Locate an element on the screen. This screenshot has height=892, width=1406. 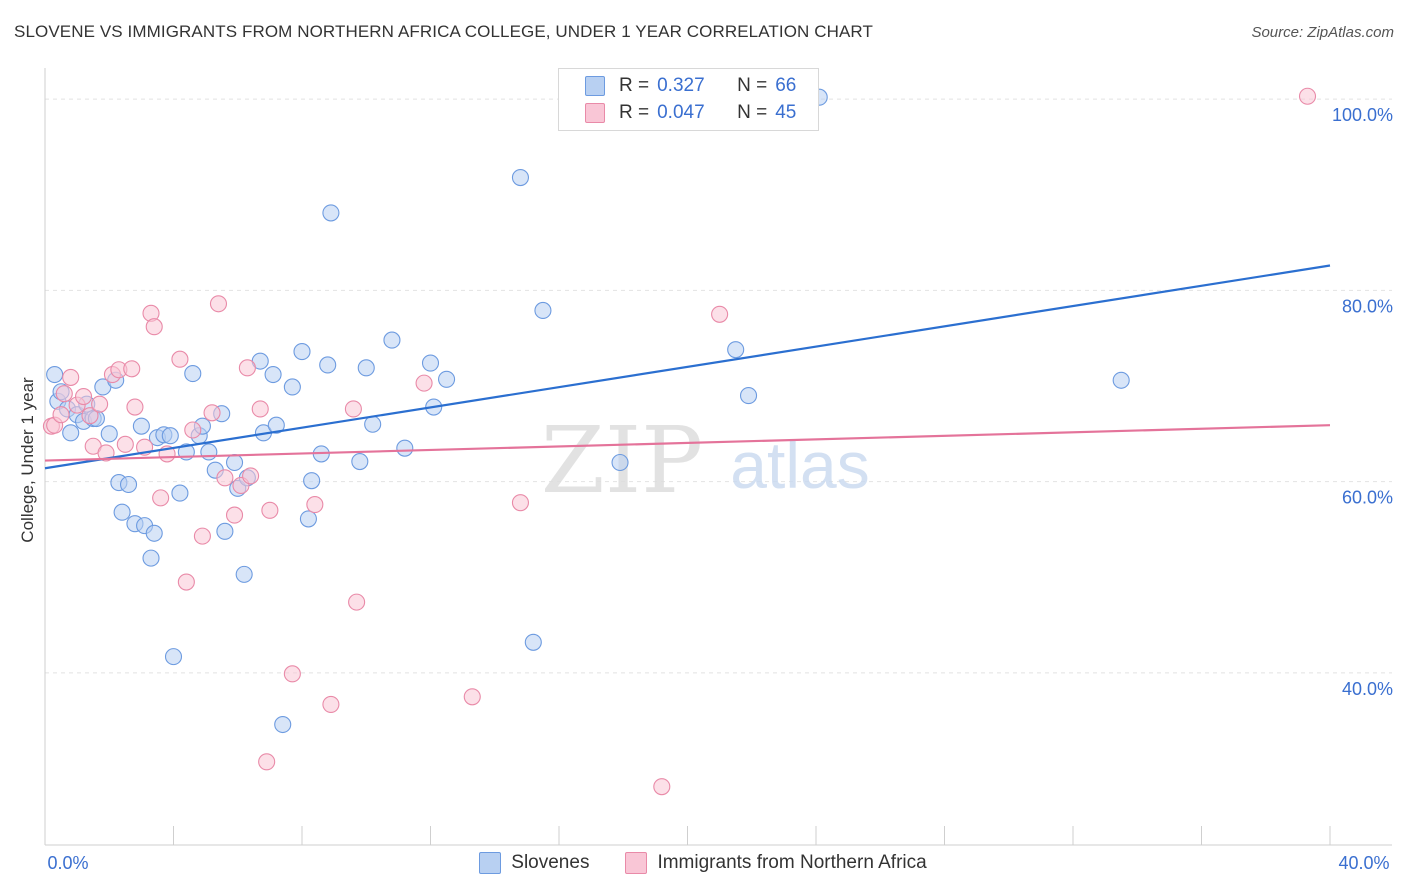
legend-label-slovenes: Slovenes is located at coordinates (550, 862).